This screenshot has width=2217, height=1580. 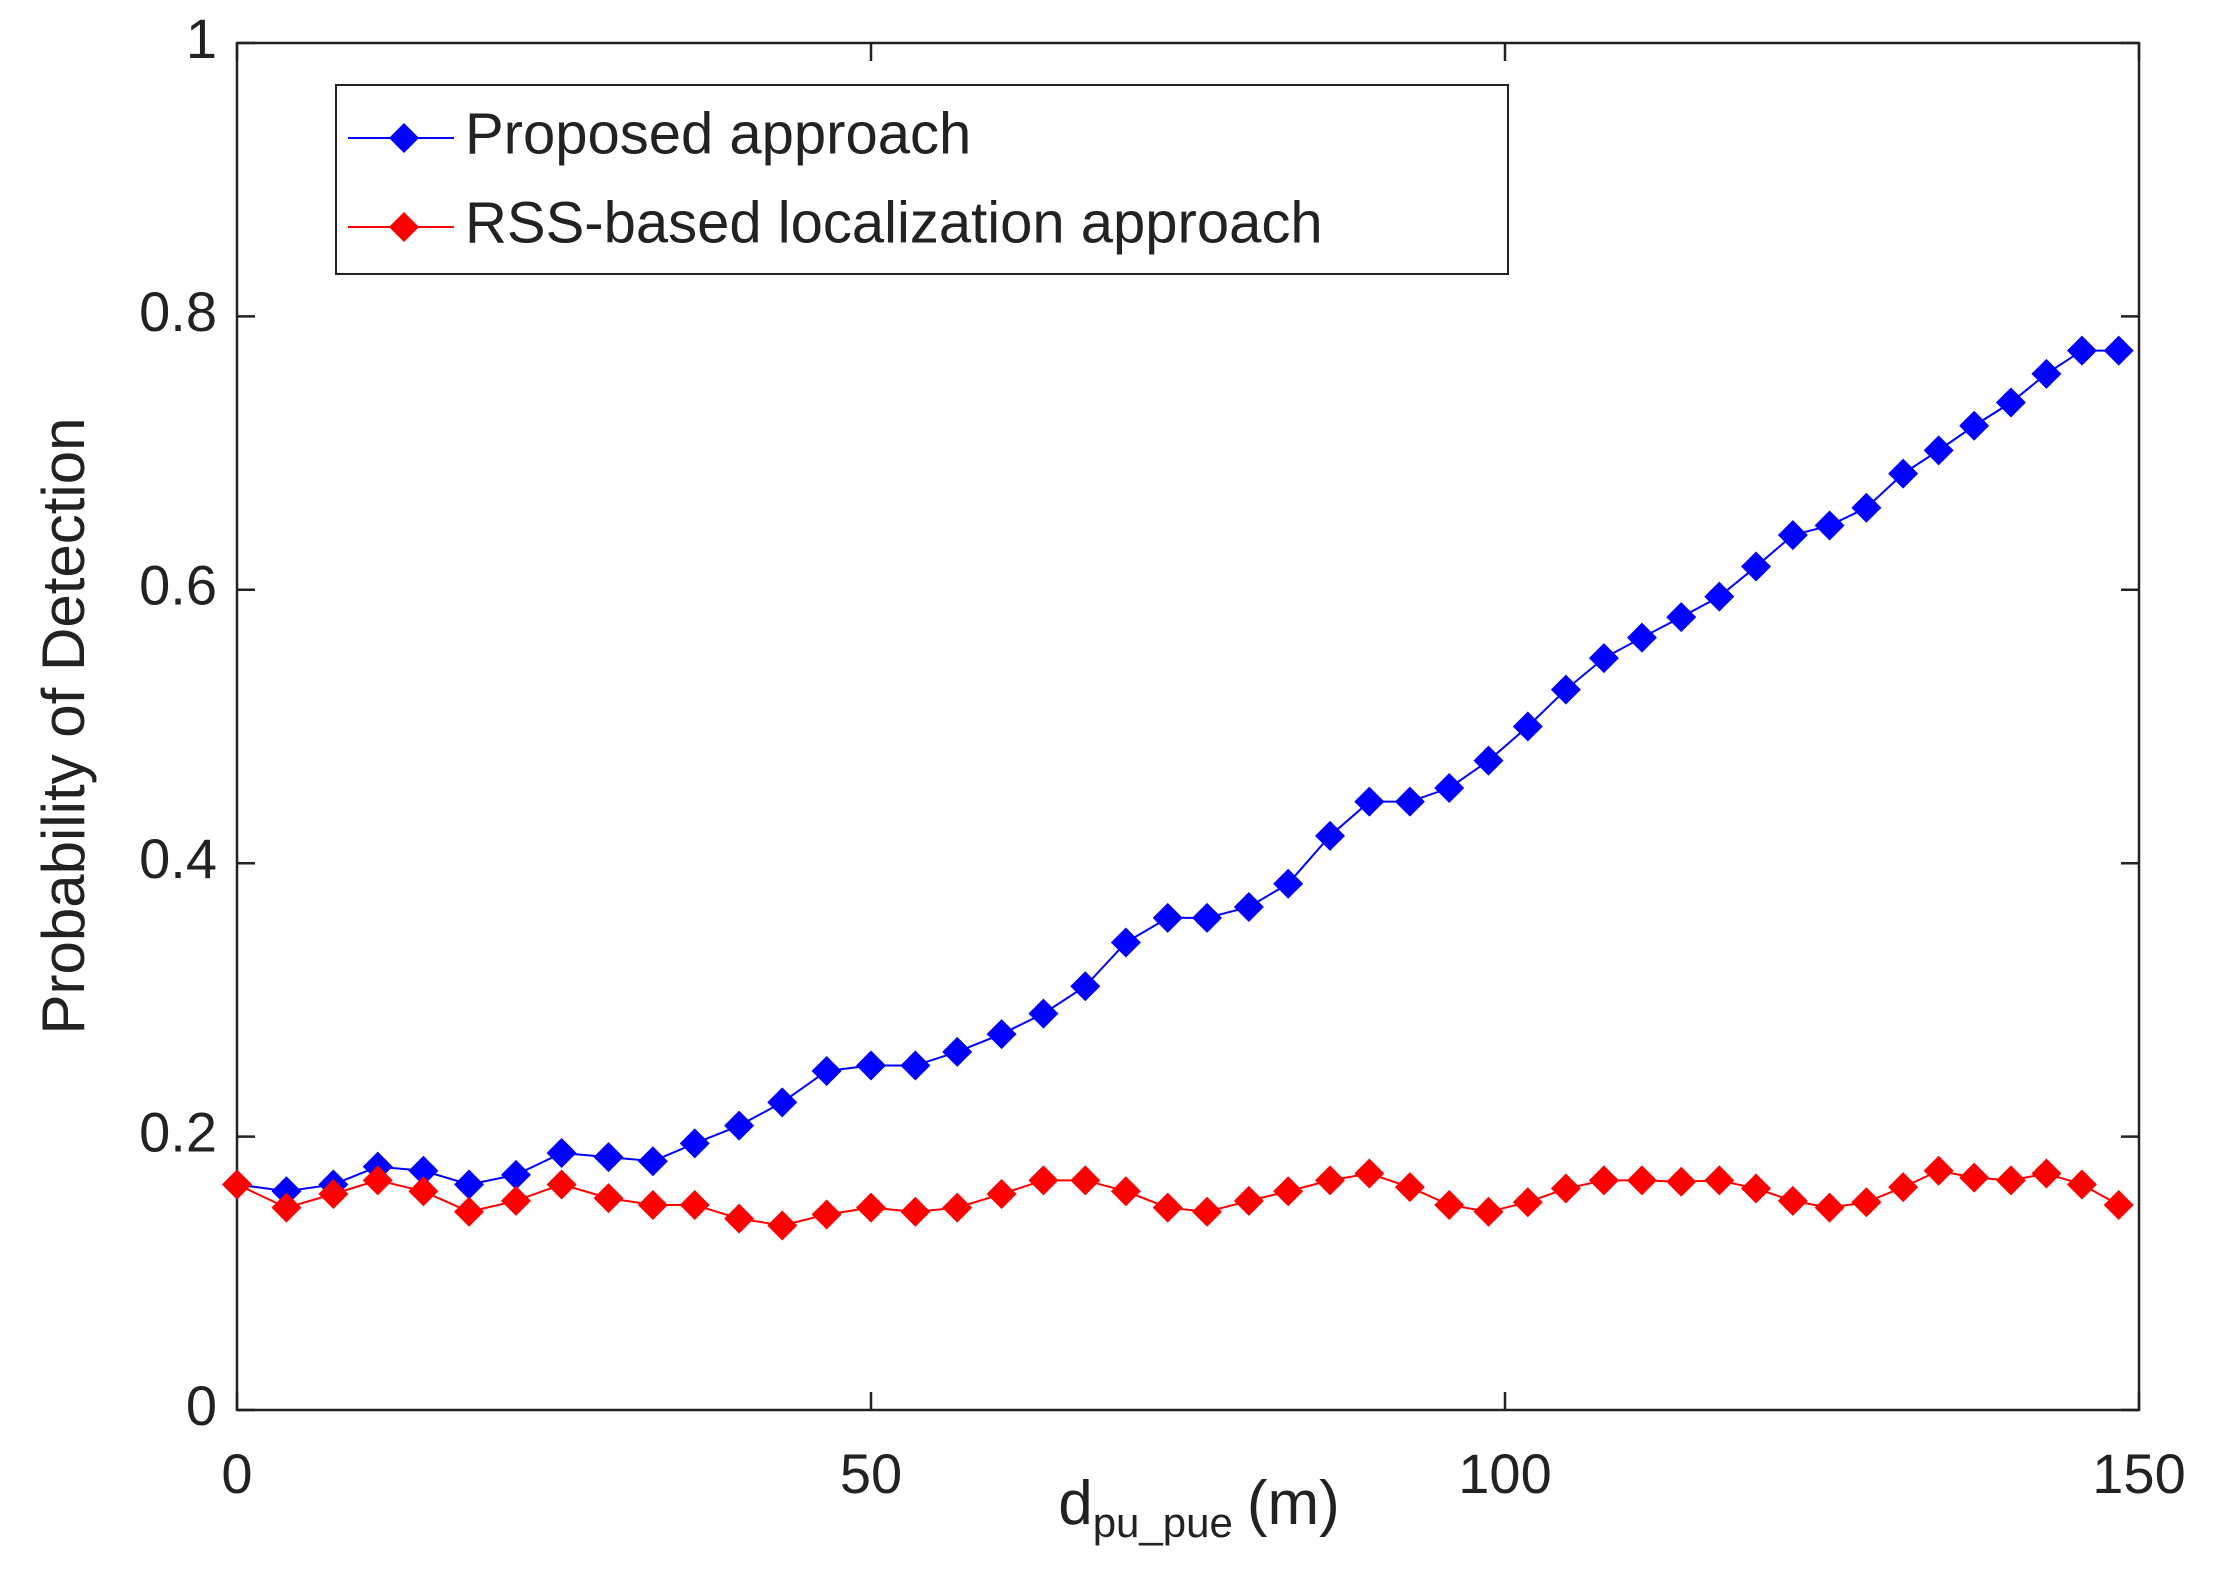 What do you see at coordinates (201, 1405) in the screenshot?
I see `y-tick-label: 0` at bounding box center [201, 1405].